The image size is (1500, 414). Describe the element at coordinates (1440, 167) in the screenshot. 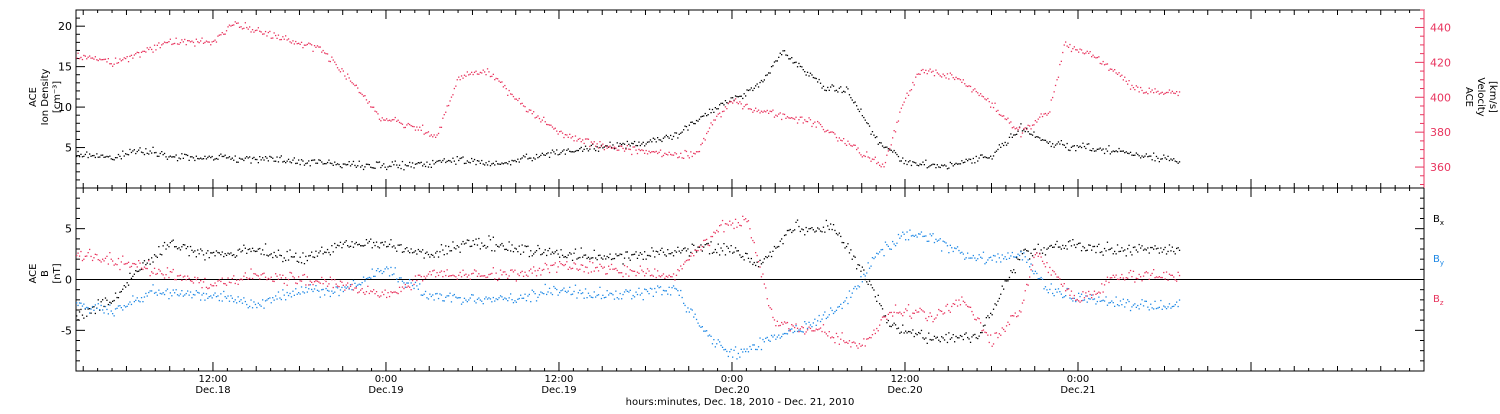

I see `velocity-tick-label: 360` at that location.